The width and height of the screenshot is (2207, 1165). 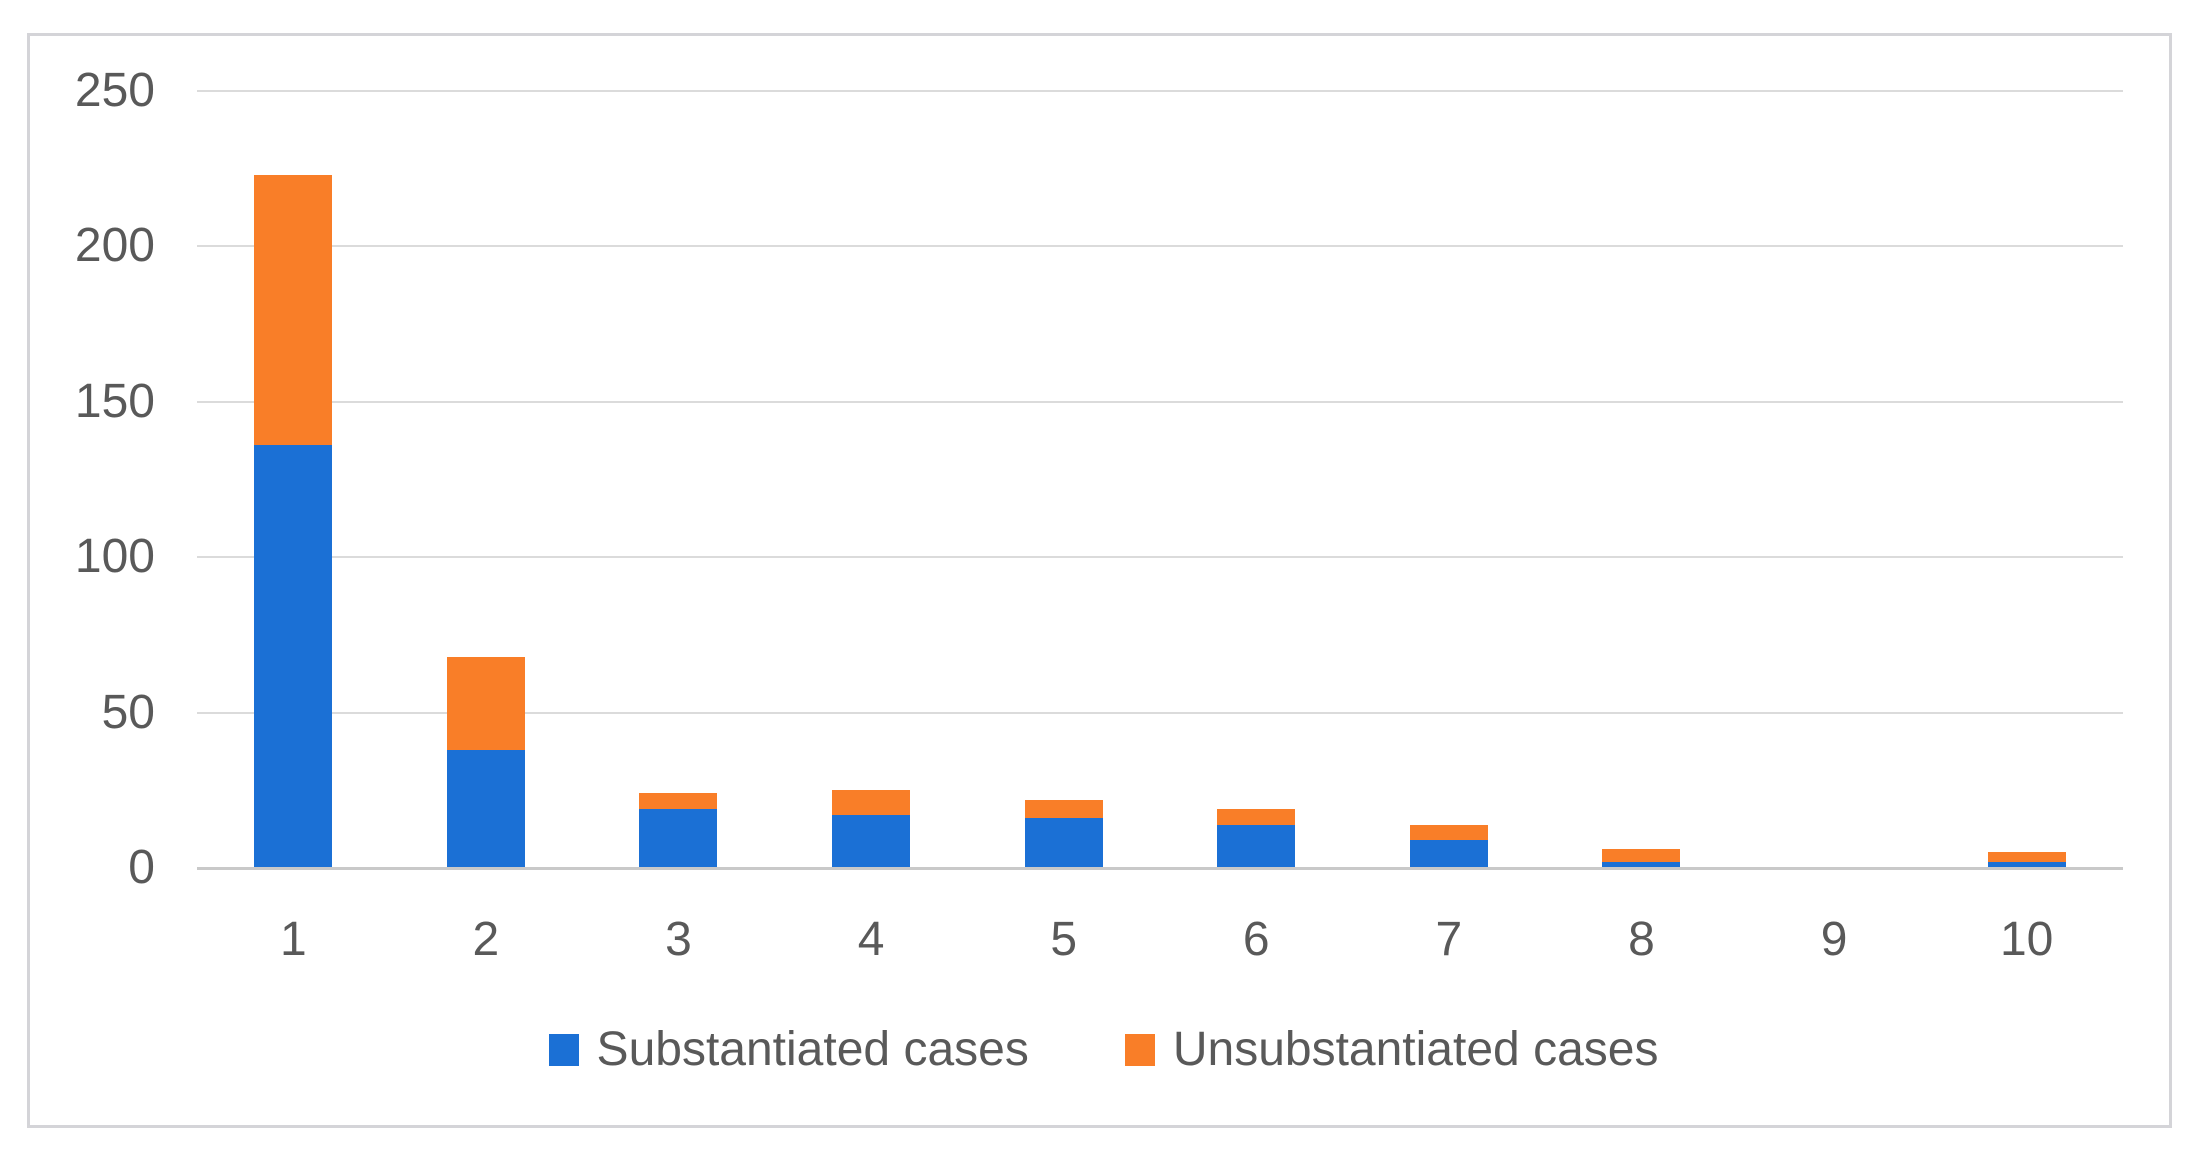 I want to click on y-tick-label-0: 0, so click(x=141, y=867).